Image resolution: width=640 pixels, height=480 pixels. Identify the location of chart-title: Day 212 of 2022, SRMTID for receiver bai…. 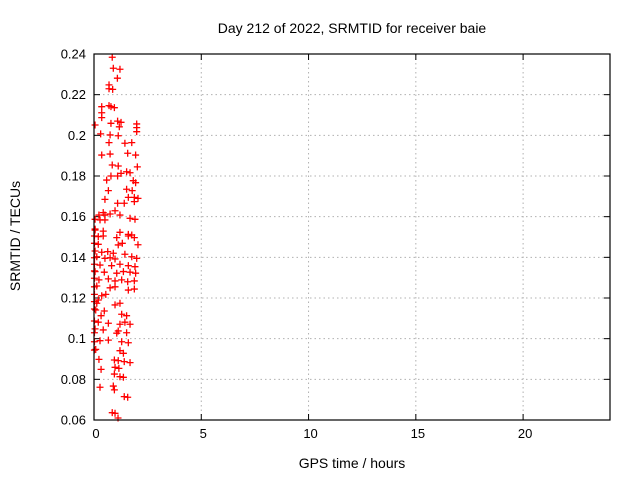
(352, 28).